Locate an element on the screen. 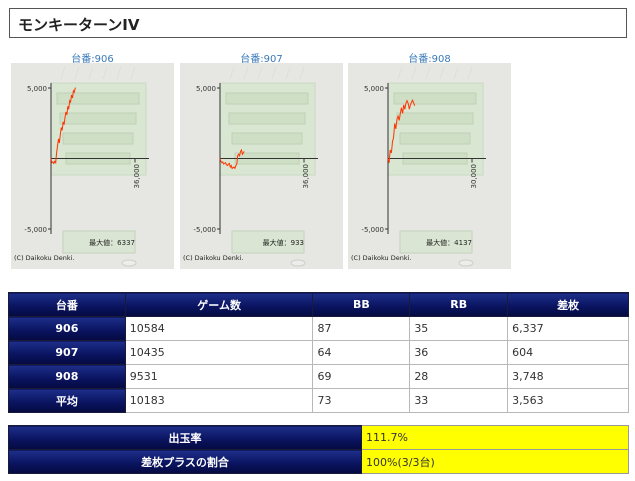  graph-label: 台番:908 is located at coordinates (429, 59).